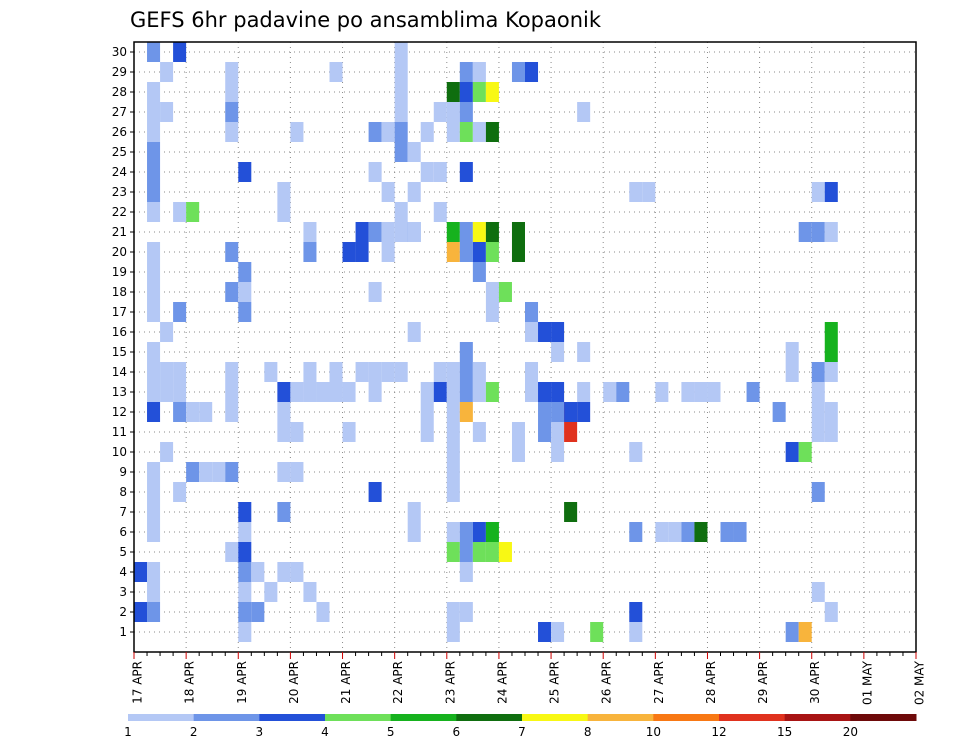 The image size is (960, 742). Describe the element at coordinates (119, 92) in the screenshot. I see `y-tick-label: 28` at that location.